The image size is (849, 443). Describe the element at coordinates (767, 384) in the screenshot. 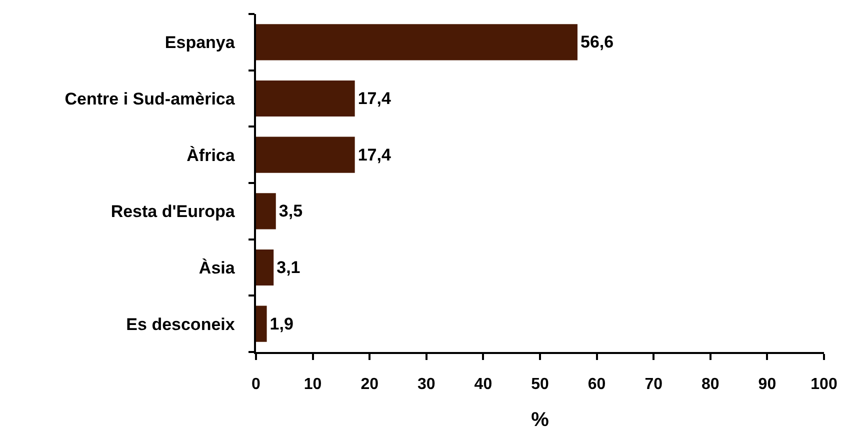

I see `x-tick-label: 90` at that location.